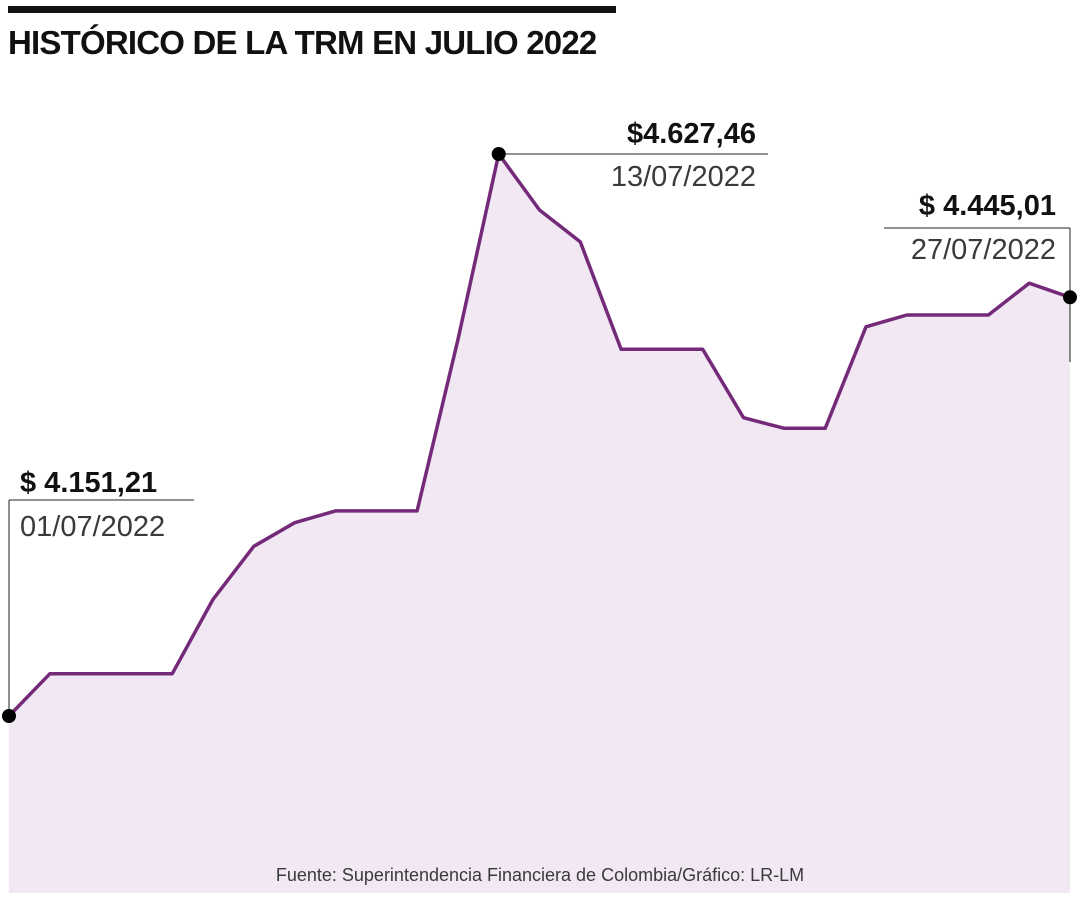 The width and height of the screenshot is (1080, 900). Describe the element at coordinates (98, 595) in the screenshot. I see `callout-1: $ 4.151,21 01/07/2022` at that location.